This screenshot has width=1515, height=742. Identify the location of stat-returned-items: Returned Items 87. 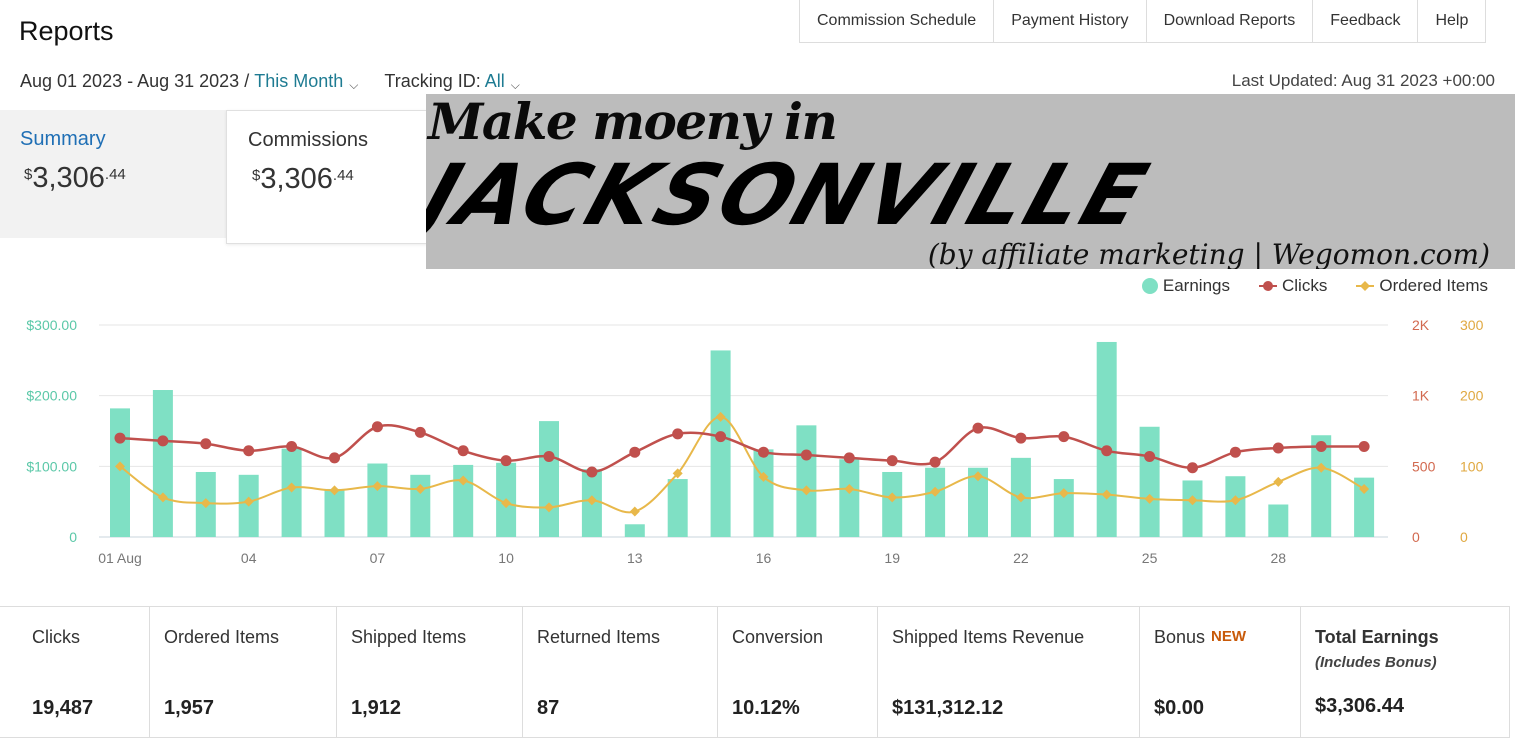
(620, 672).